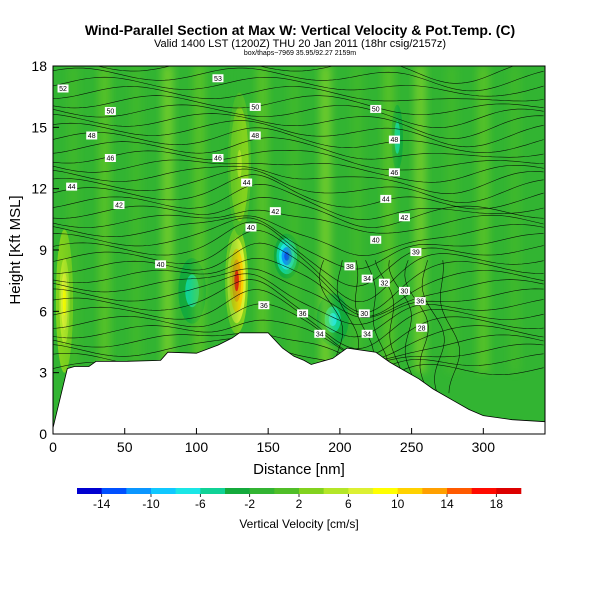 The image size is (600, 600). I want to click on svg-text: 38, so click(350, 267).